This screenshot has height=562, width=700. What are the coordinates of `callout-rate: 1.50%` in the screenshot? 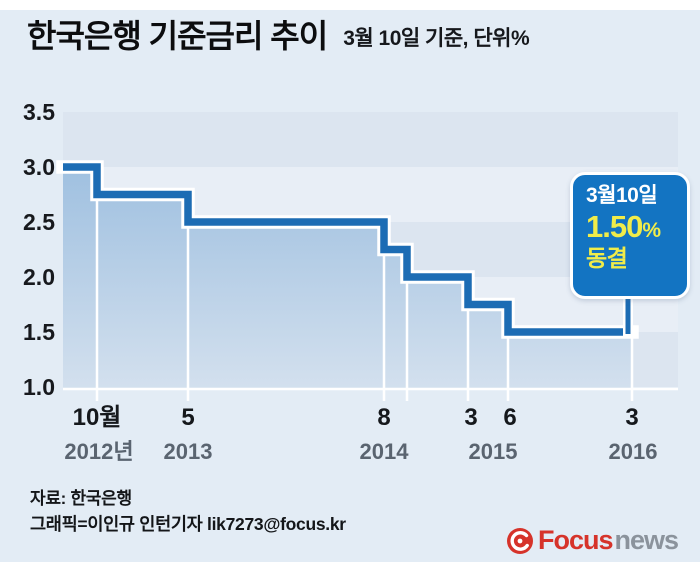 It's located at (634, 227).